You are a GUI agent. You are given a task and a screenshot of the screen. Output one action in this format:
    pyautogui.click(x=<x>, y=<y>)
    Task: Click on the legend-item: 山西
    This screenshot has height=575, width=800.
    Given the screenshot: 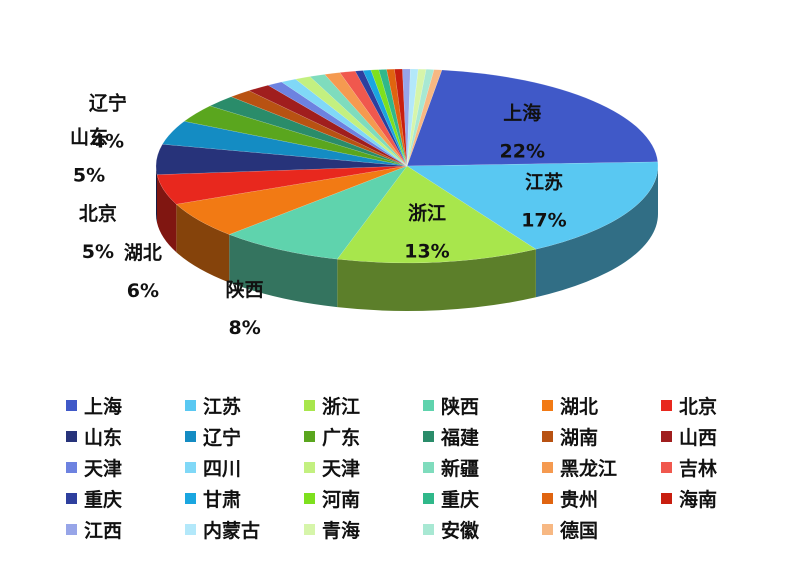 What is the action you would take?
    pyautogui.click(x=720, y=436)
    